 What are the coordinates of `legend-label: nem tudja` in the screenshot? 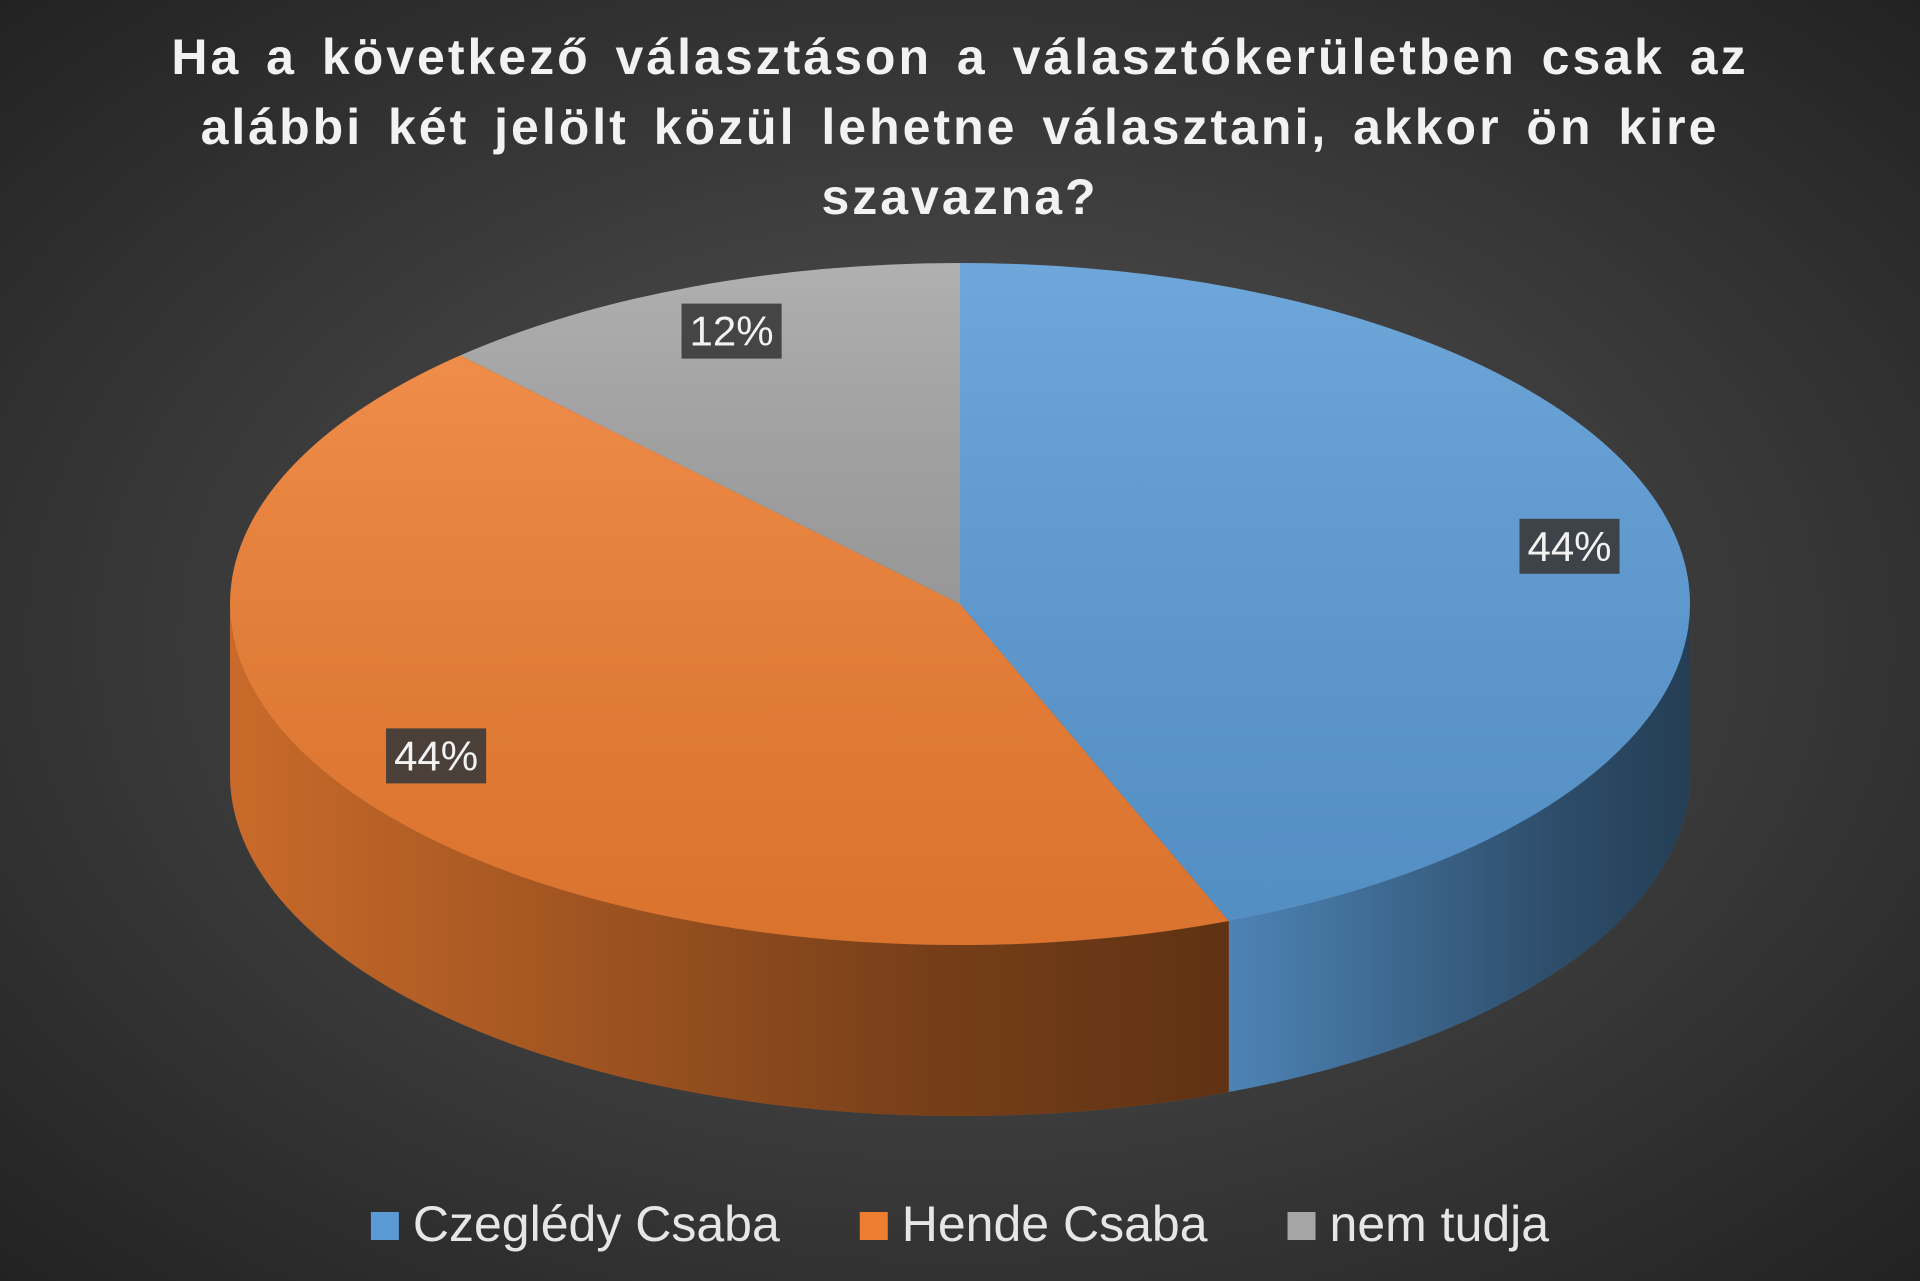 It's located at (1440, 1224).